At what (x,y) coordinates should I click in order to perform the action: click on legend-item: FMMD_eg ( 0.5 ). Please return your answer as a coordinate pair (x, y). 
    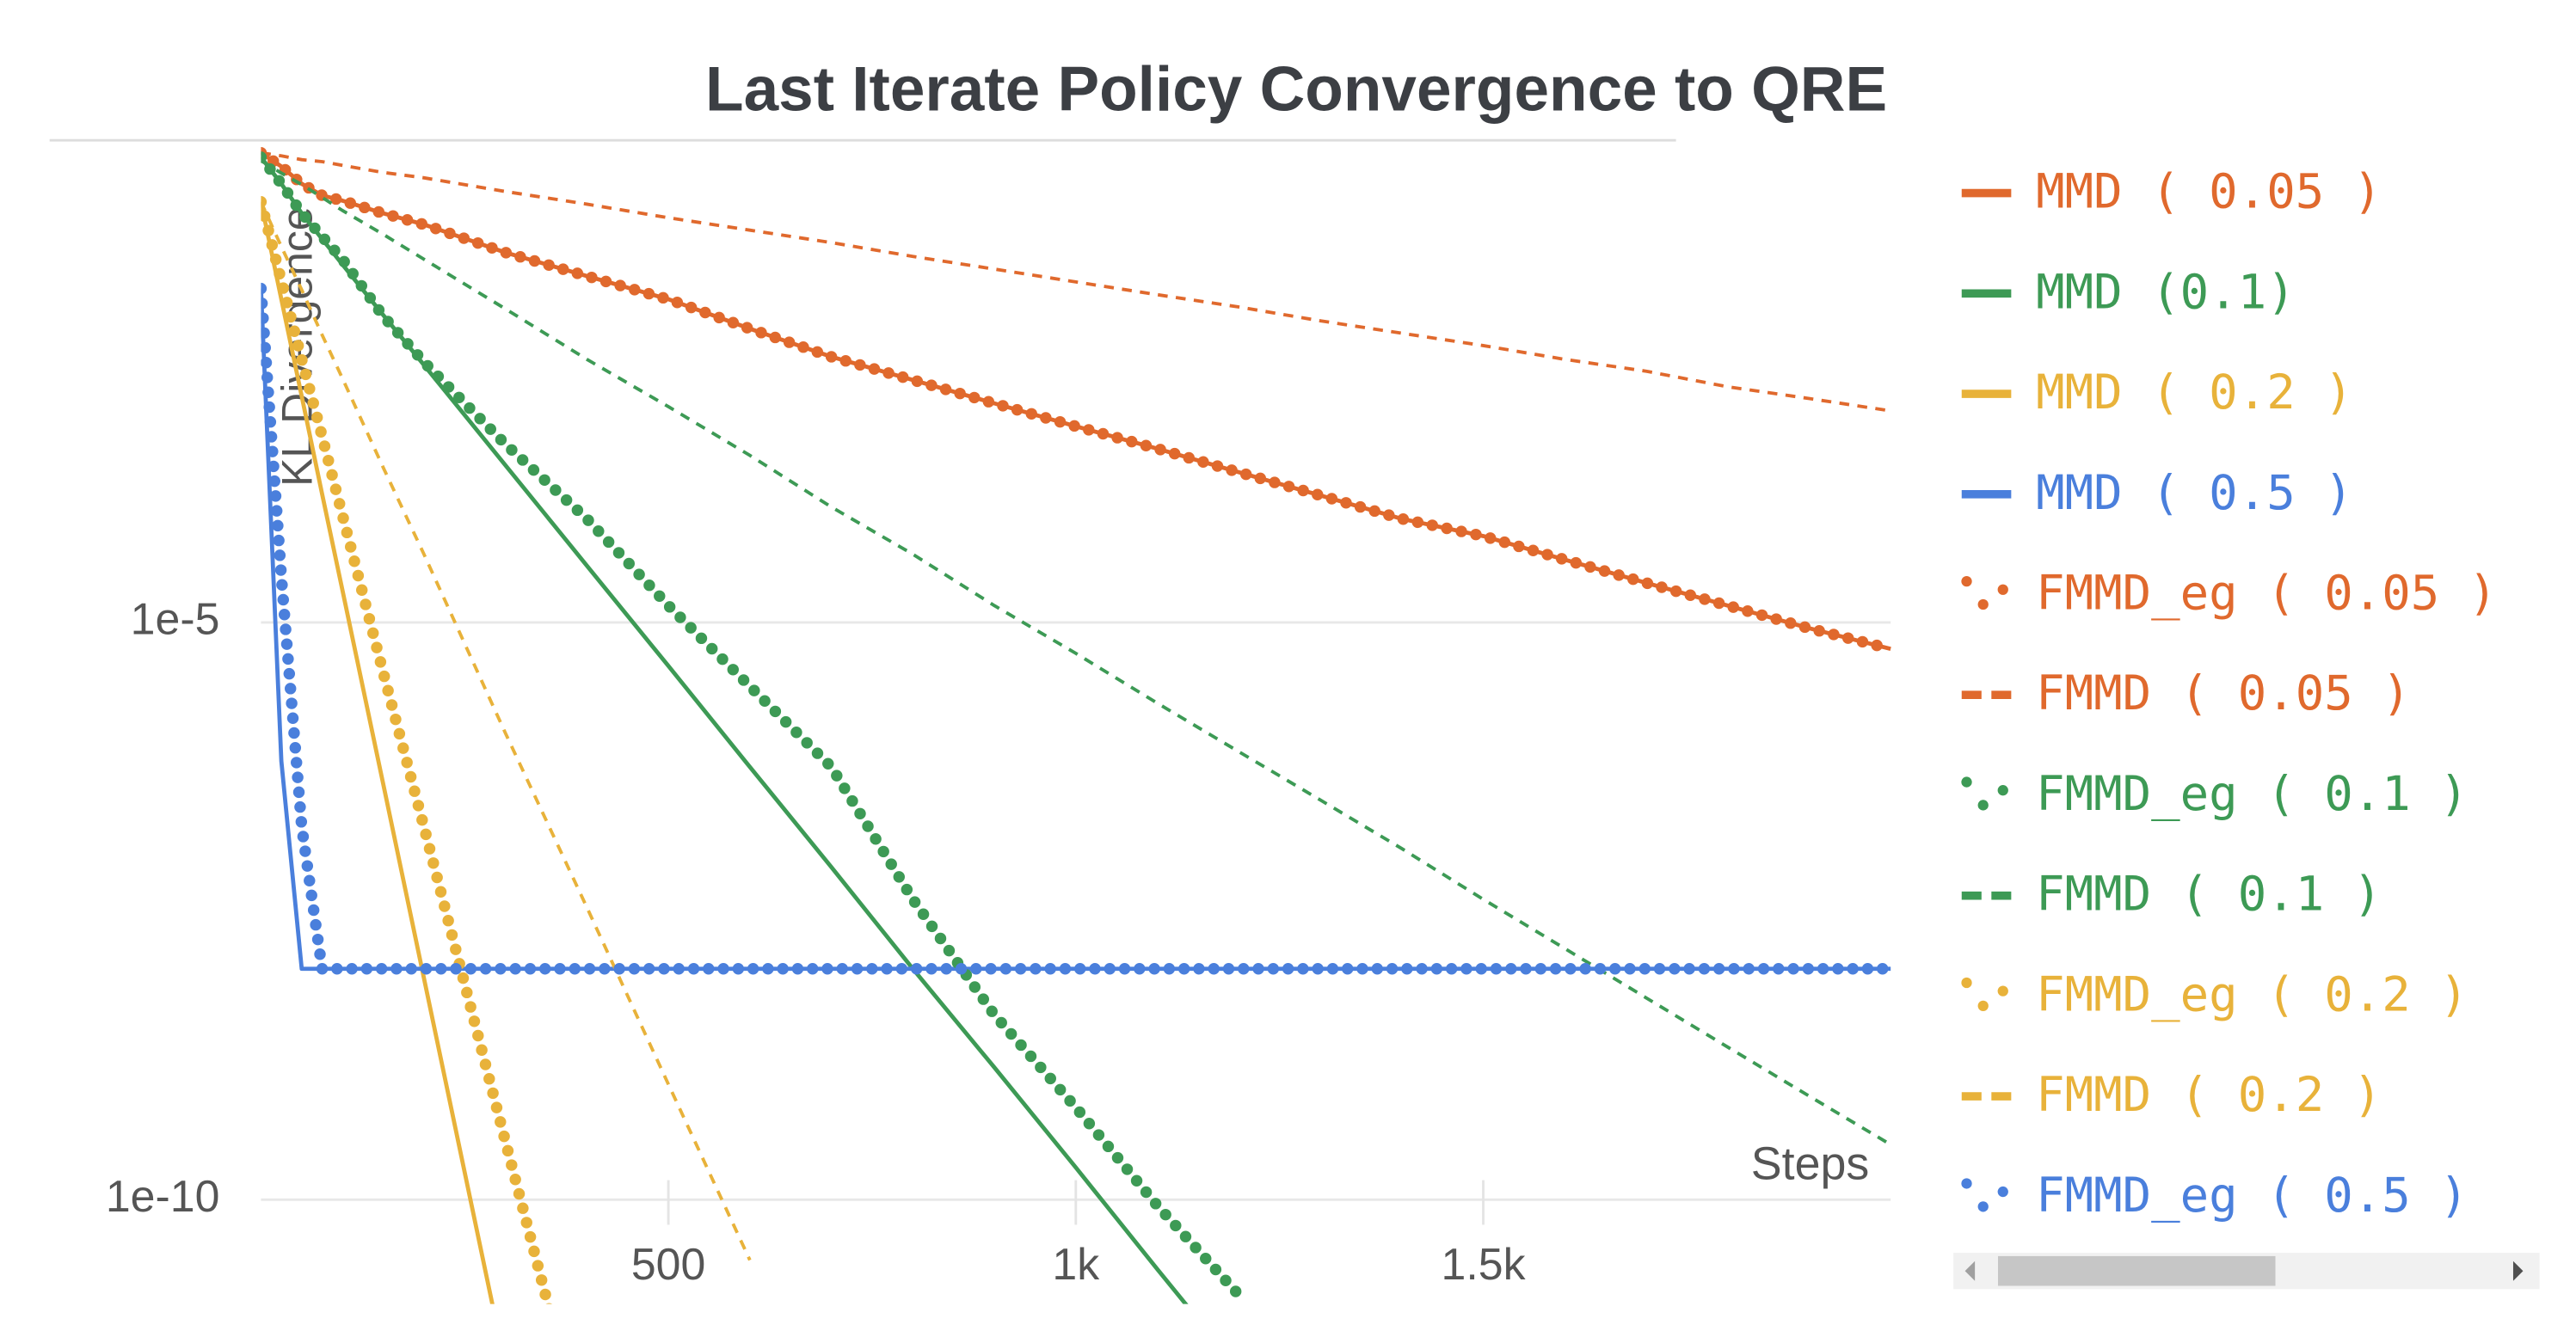
    Looking at the image, I should click on (2214, 1196).